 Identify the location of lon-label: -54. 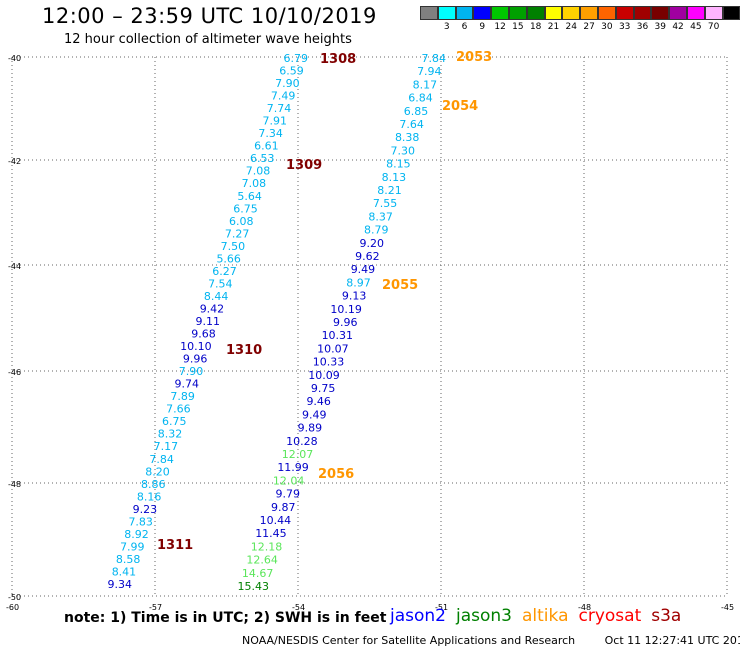
(298, 607).